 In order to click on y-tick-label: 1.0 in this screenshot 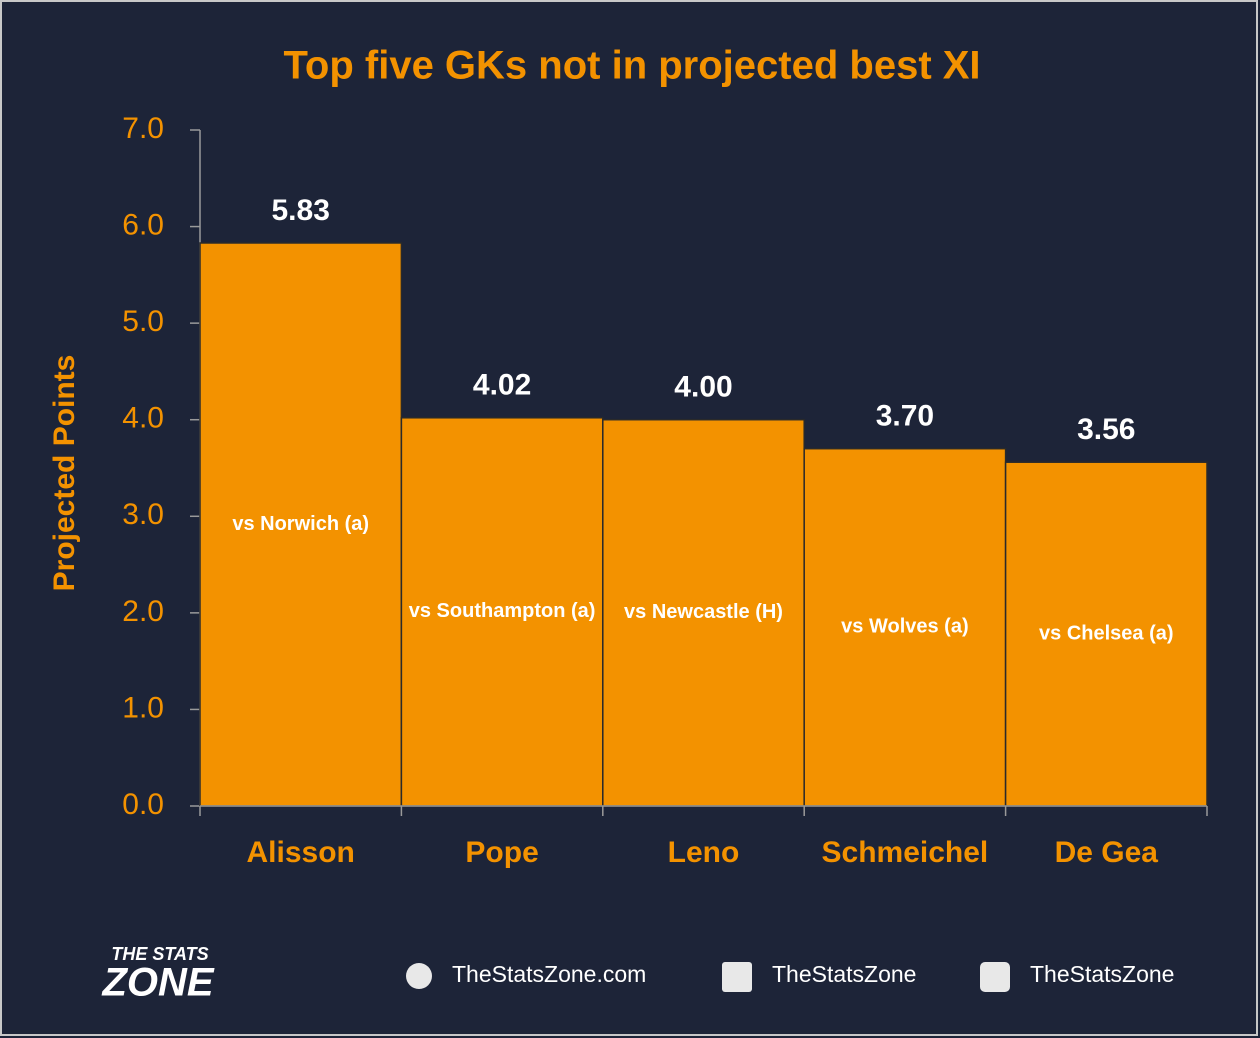, I will do `click(143, 707)`.